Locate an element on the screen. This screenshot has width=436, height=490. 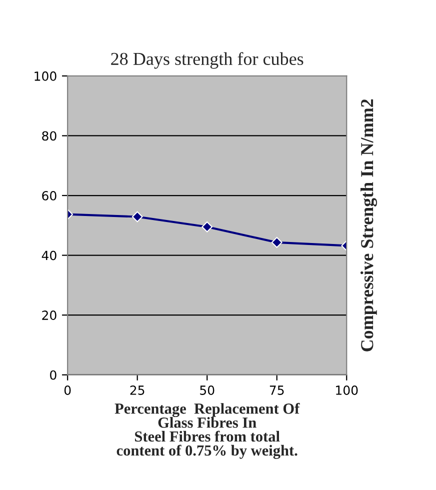
y-tick-label: 40 is located at coordinates (49, 255).